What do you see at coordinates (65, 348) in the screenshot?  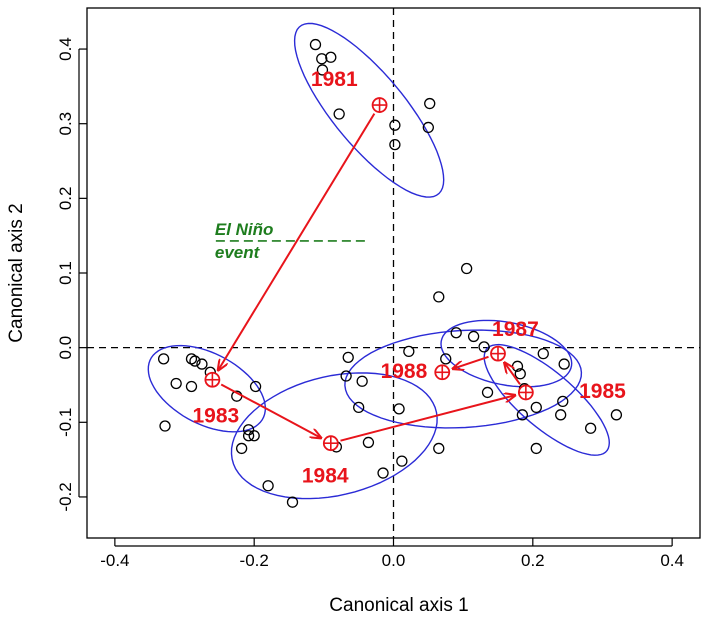 I see `y-tick-label: 0.0` at bounding box center [65, 348].